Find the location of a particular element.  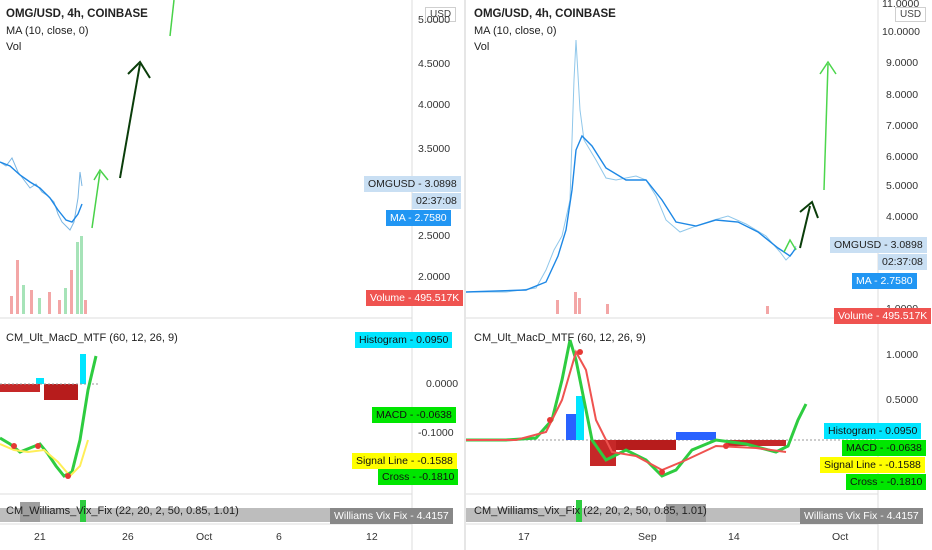

right-volume-tag: Volume - 495.517K is located at coordinates (883, 316).